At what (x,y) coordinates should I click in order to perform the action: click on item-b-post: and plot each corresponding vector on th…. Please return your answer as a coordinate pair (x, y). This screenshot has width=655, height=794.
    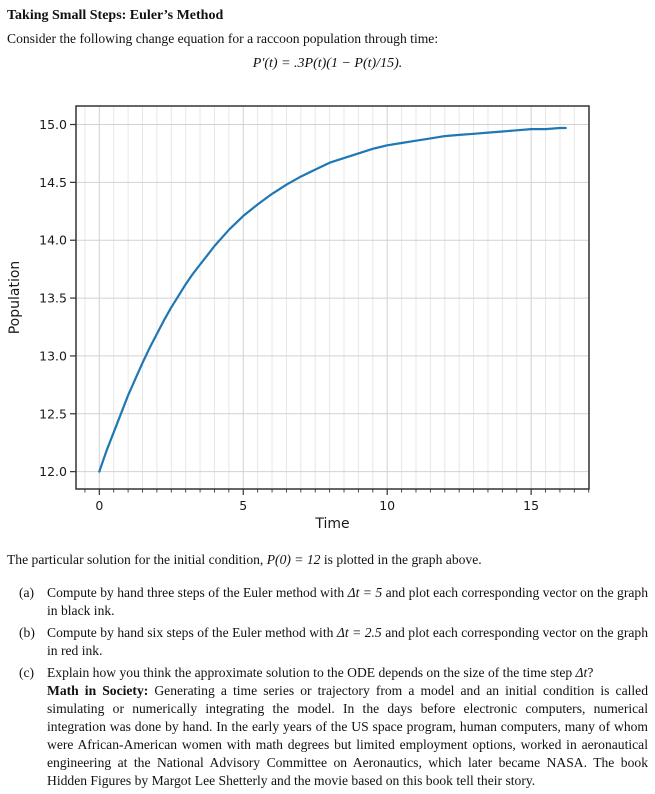
    Looking at the image, I should click on (348, 641).